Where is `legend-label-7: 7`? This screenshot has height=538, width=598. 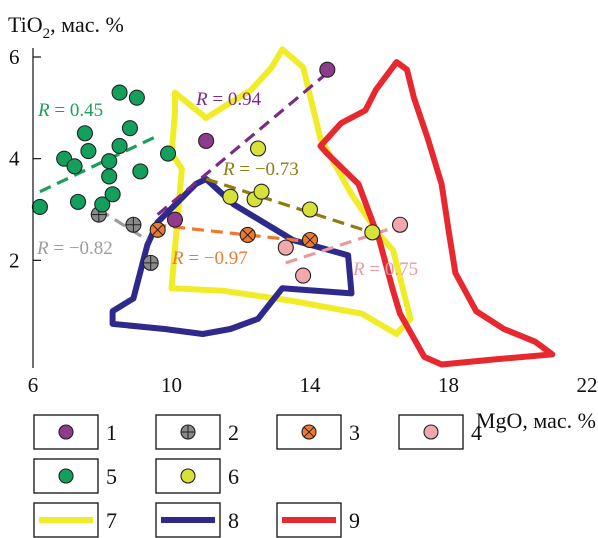
legend-label-7: 7 is located at coordinates (111, 520).